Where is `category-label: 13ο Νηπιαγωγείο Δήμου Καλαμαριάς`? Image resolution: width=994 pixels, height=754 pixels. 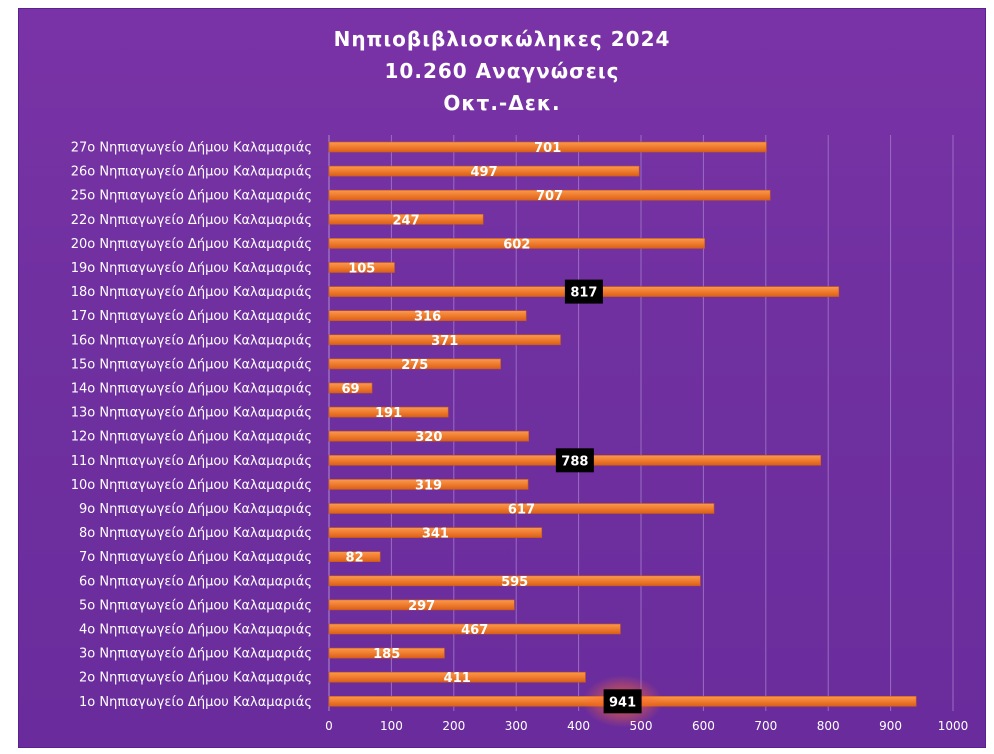 category-label: 13ο Νηπιαγωγείο Δήμου Καλαμαριάς is located at coordinates (191, 413).